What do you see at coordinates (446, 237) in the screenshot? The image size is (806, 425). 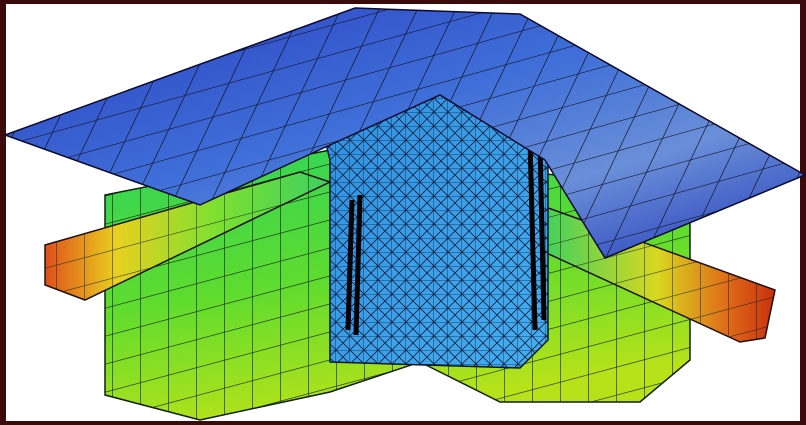 I see `cube-edges` at bounding box center [446, 237].